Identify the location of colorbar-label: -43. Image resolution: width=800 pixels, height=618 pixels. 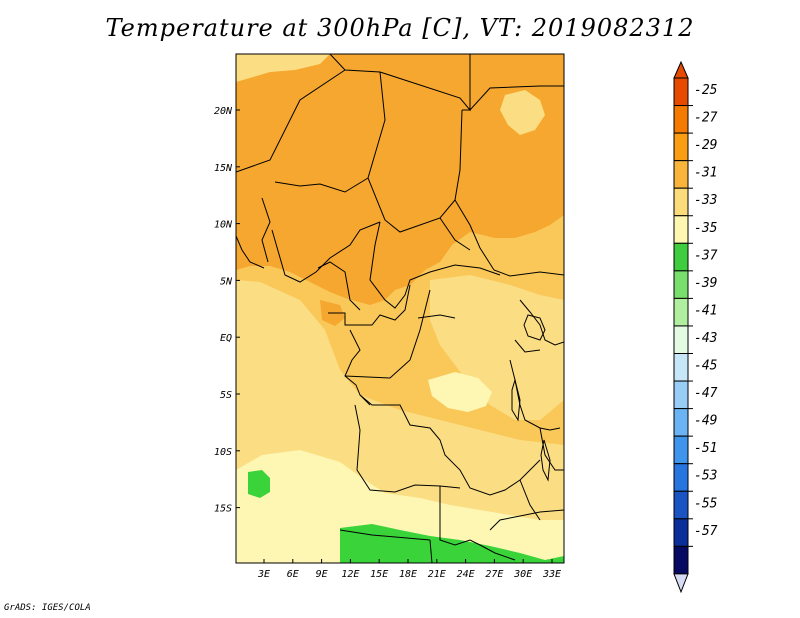
(705, 338).